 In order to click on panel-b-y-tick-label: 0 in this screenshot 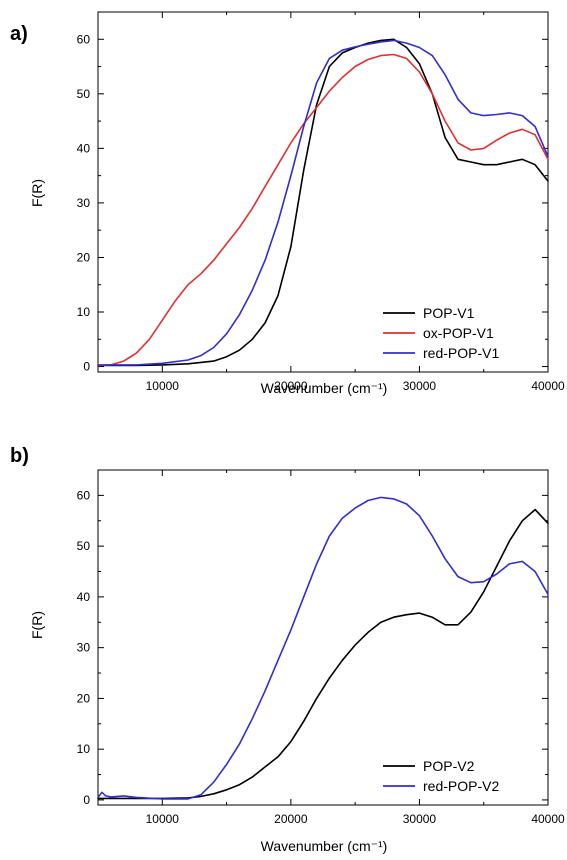, I will do `click(86, 800)`.